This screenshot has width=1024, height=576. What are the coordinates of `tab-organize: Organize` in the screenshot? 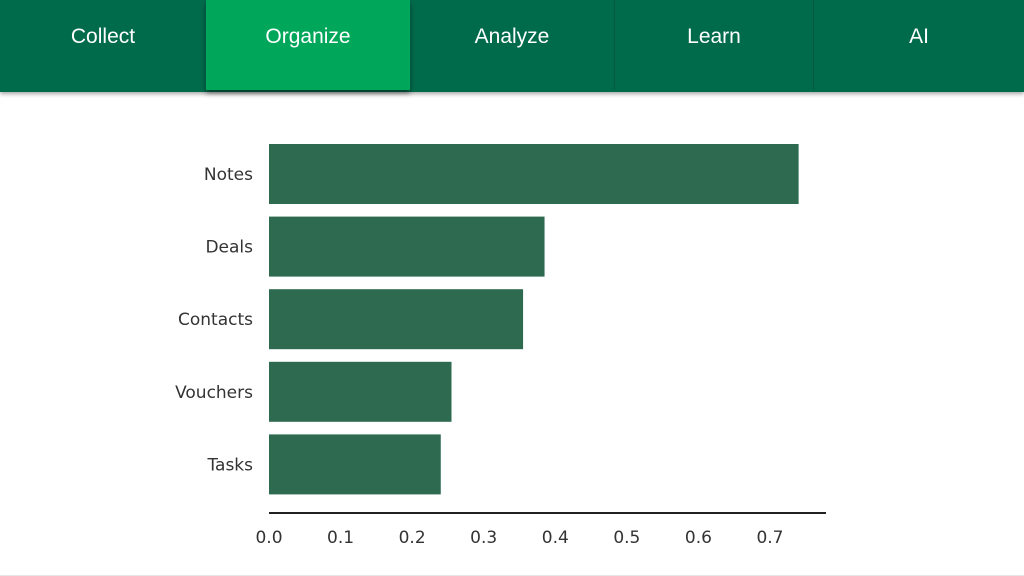 It's located at (308, 45).